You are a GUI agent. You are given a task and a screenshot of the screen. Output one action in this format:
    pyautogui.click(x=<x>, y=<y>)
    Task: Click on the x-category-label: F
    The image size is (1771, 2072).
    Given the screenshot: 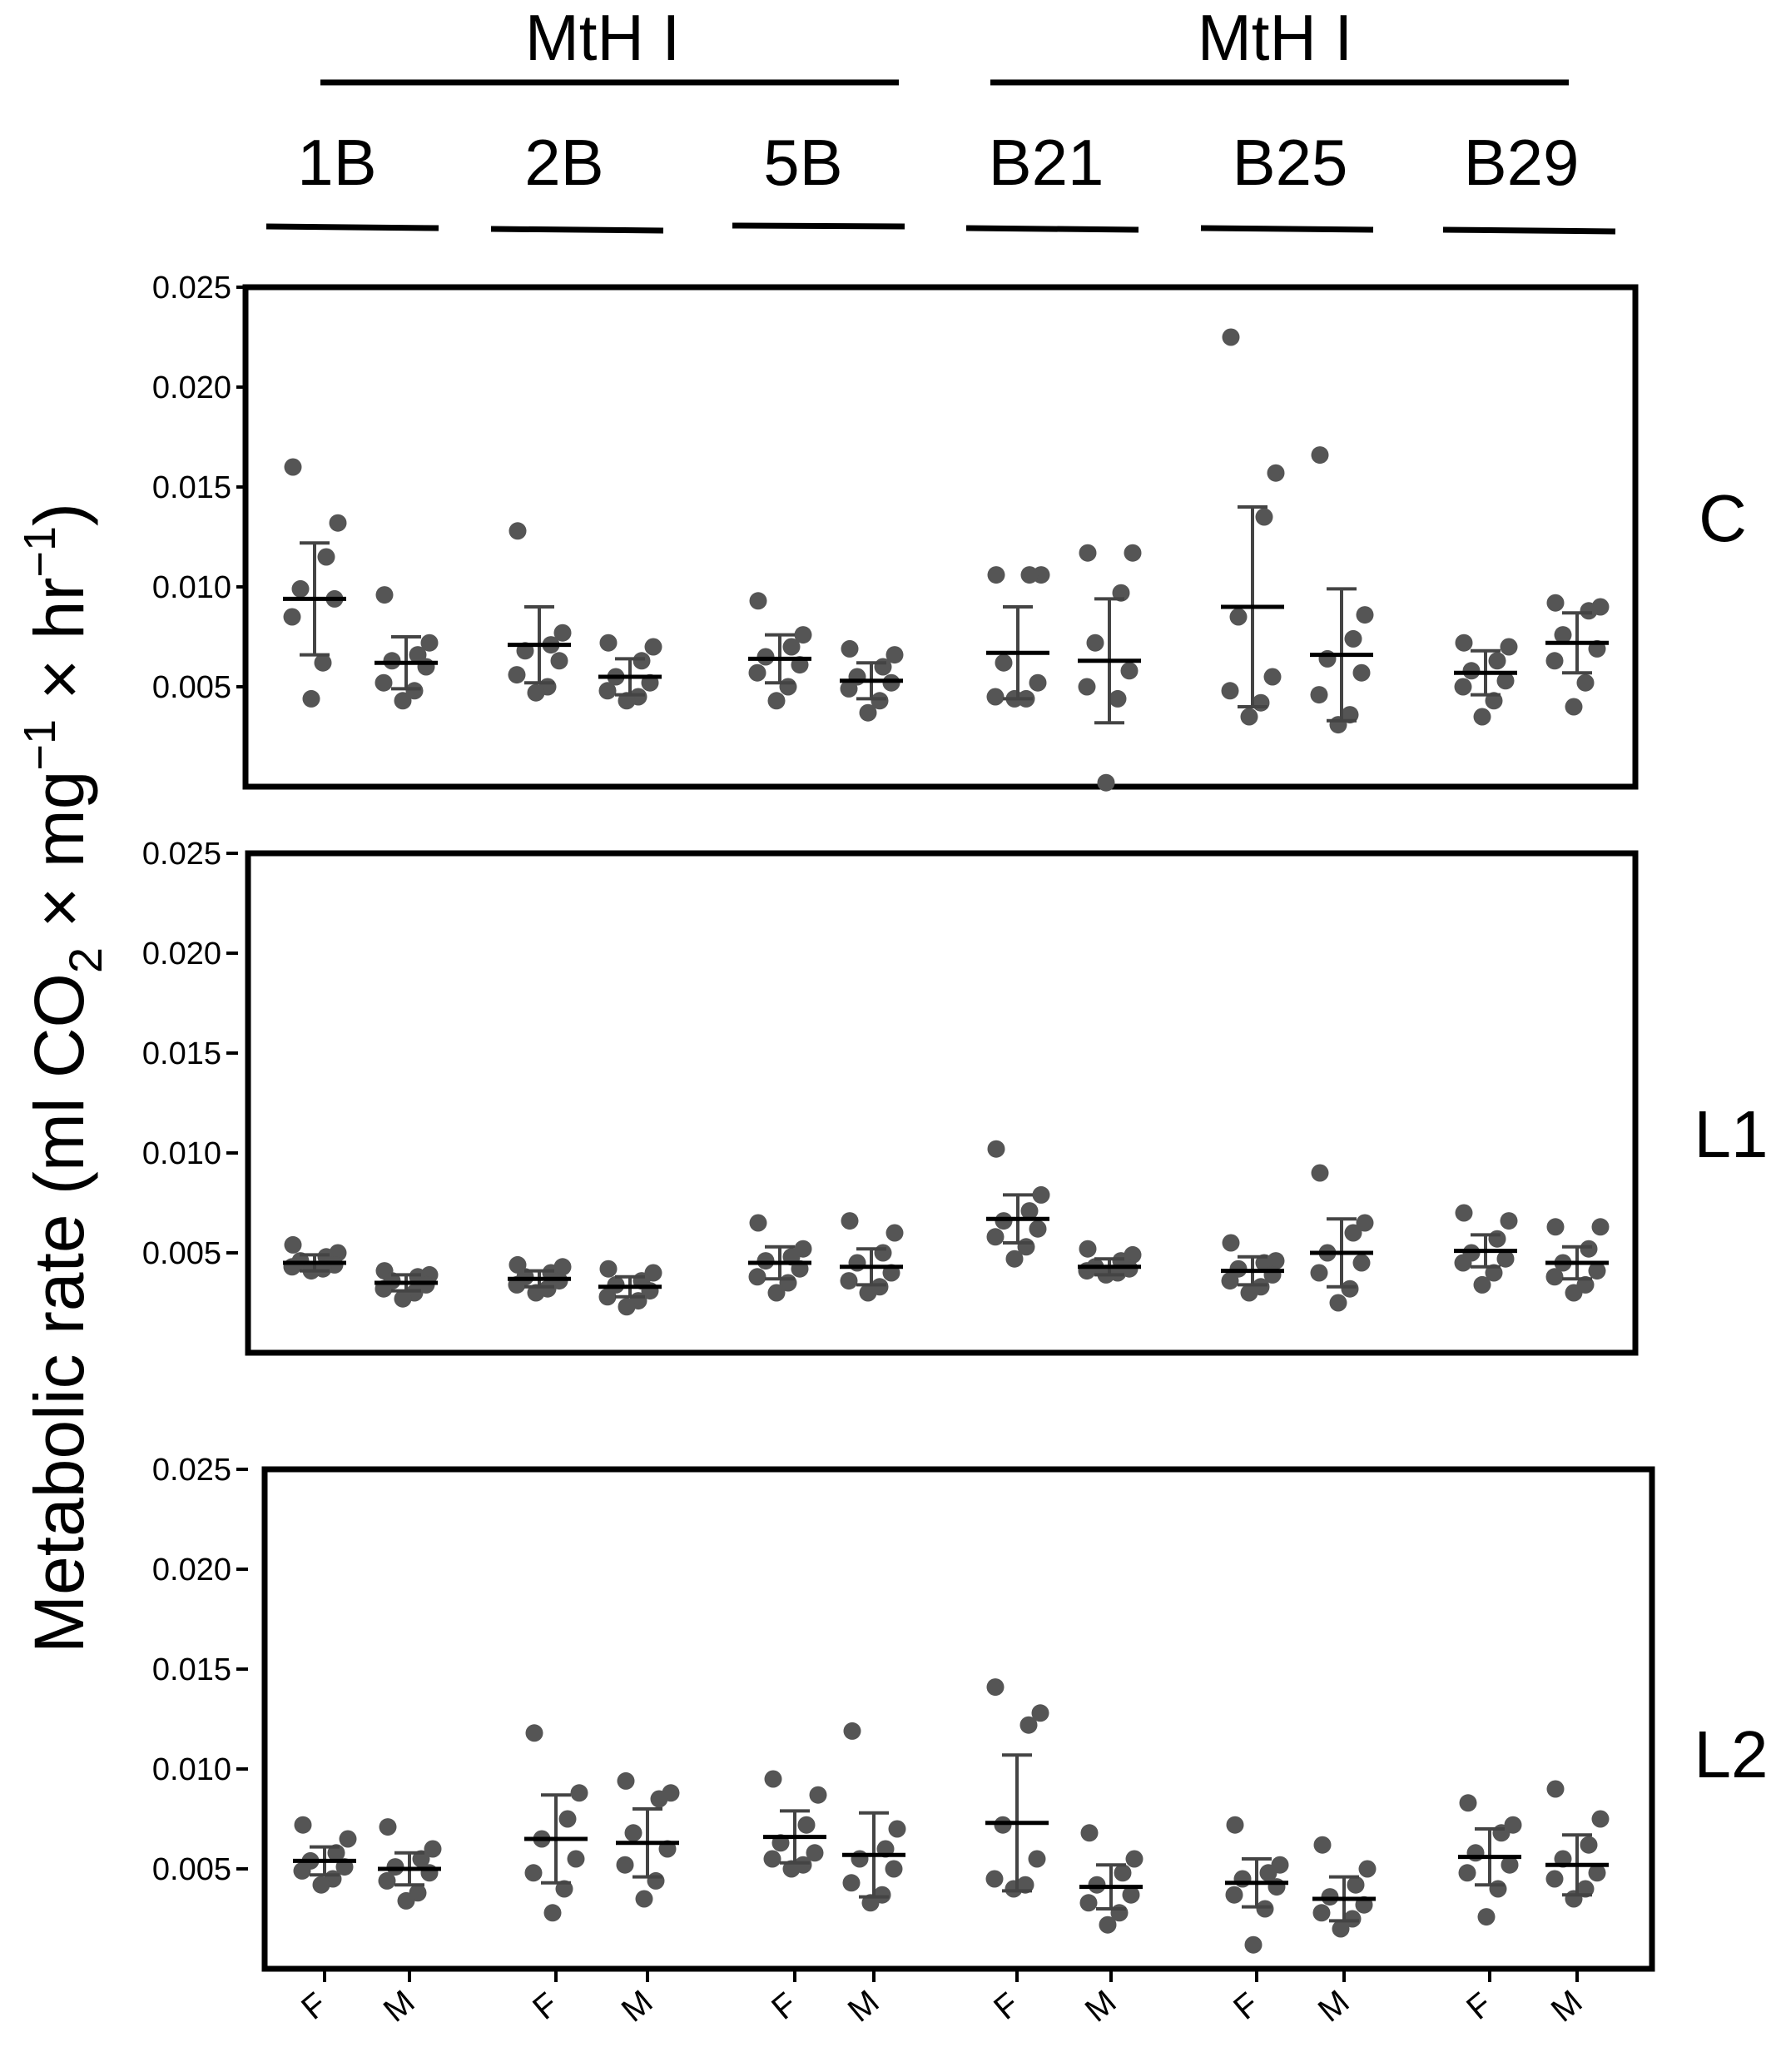 What is the action you would take?
    pyautogui.click(x=1246, y=2005)
    